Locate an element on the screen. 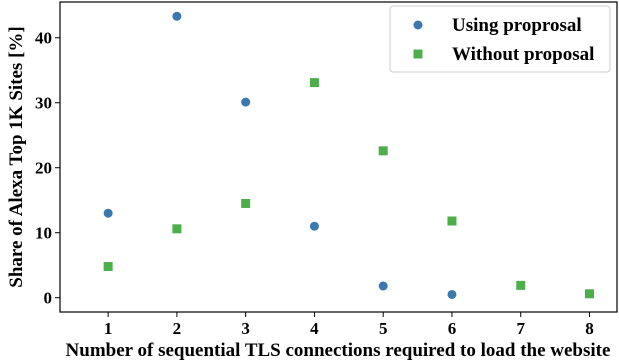 This screenshot has width=619, height=362. y-tick-label: 20 is located at coordinates (43, 168).